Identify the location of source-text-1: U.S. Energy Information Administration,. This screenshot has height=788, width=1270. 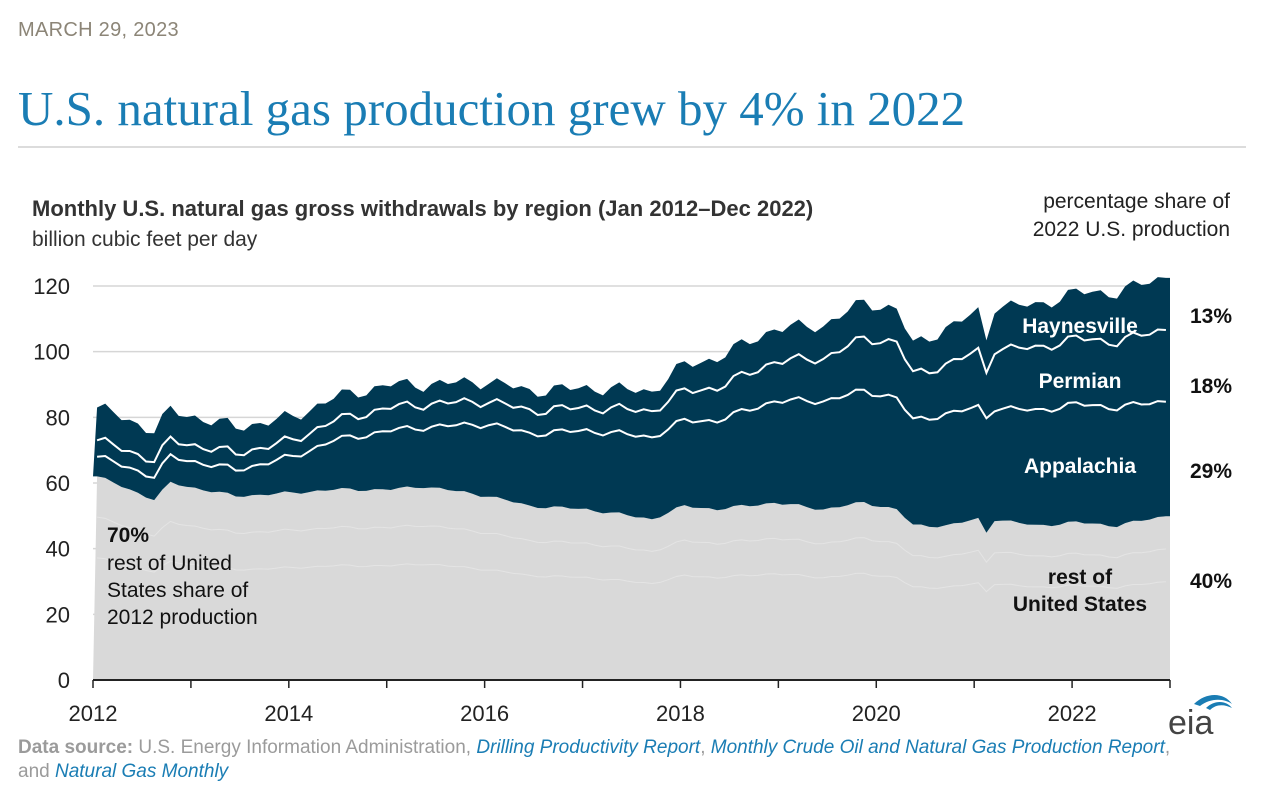
(305, 747).